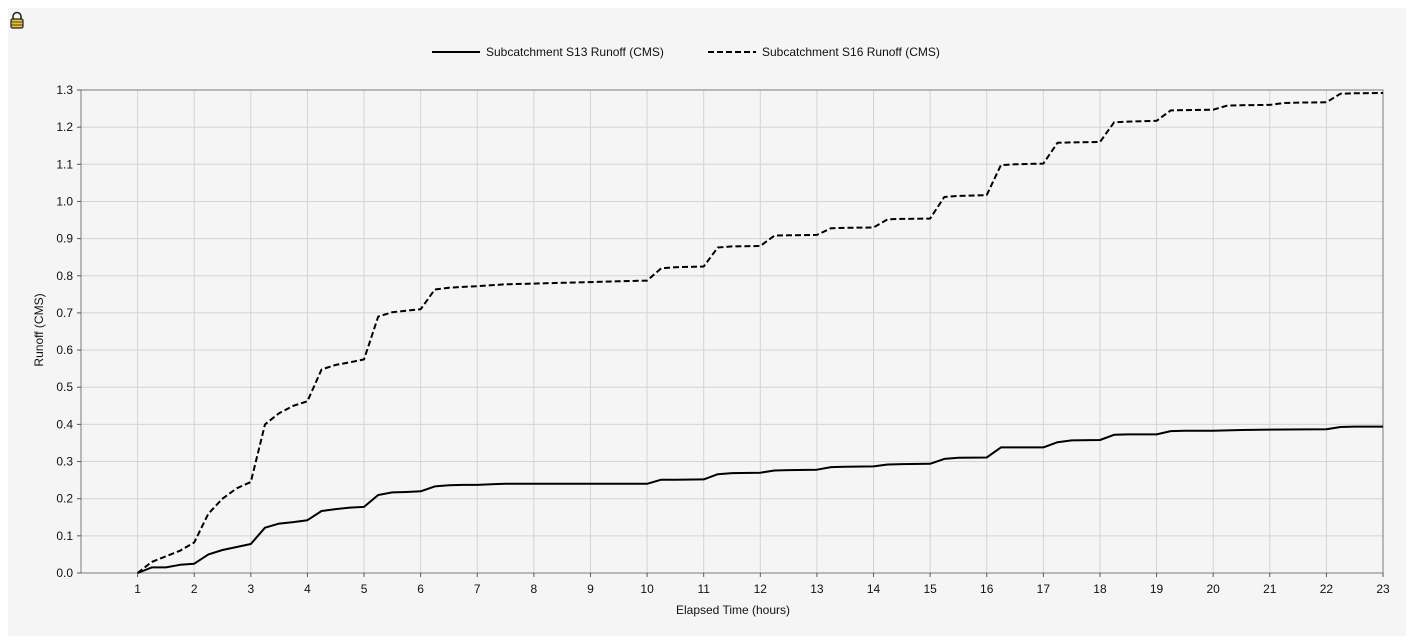  I want to click on x-tick-label: 2, so click(194, 589).